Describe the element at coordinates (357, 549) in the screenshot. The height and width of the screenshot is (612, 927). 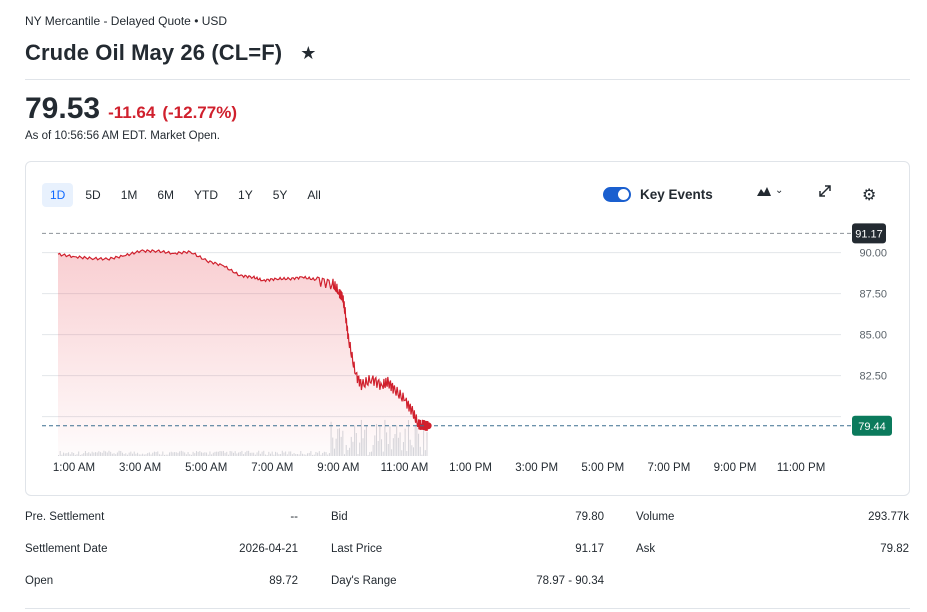
I see `stat-label: Last Price` at that location.